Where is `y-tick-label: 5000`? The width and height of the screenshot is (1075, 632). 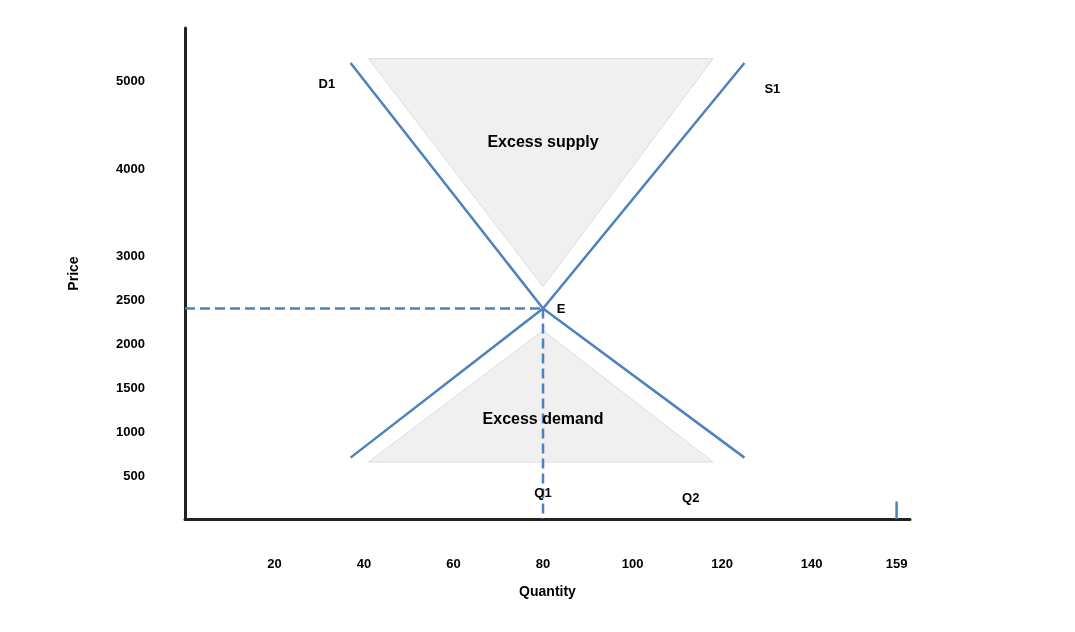 y-tick-label: 5000 is located at coordinates (130, 81).